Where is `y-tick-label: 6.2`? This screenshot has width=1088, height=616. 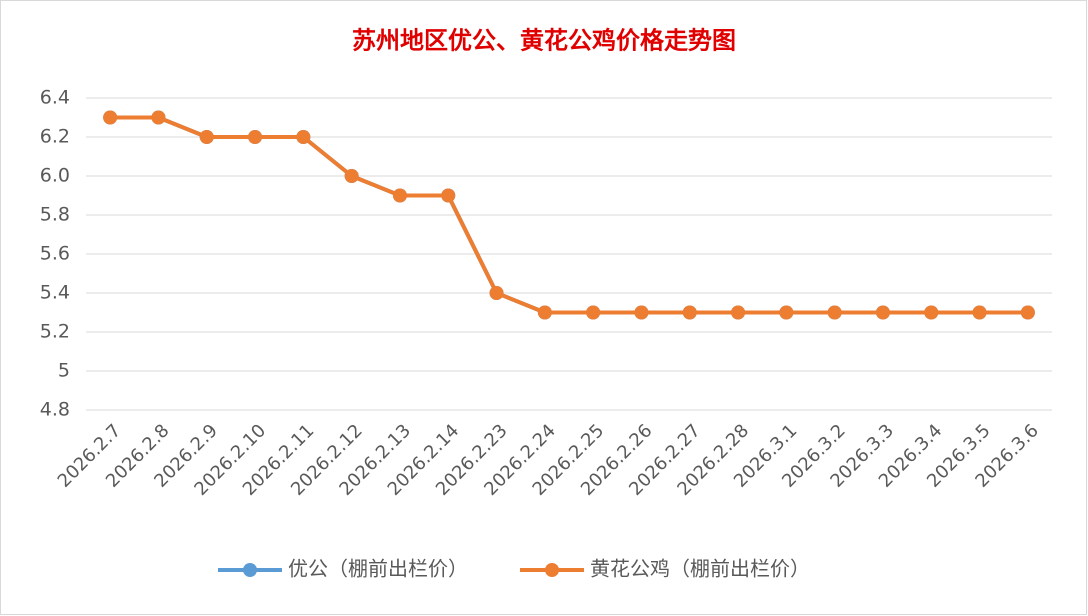 y-tick-label: 6.2 is located at coordinates (55, 137).